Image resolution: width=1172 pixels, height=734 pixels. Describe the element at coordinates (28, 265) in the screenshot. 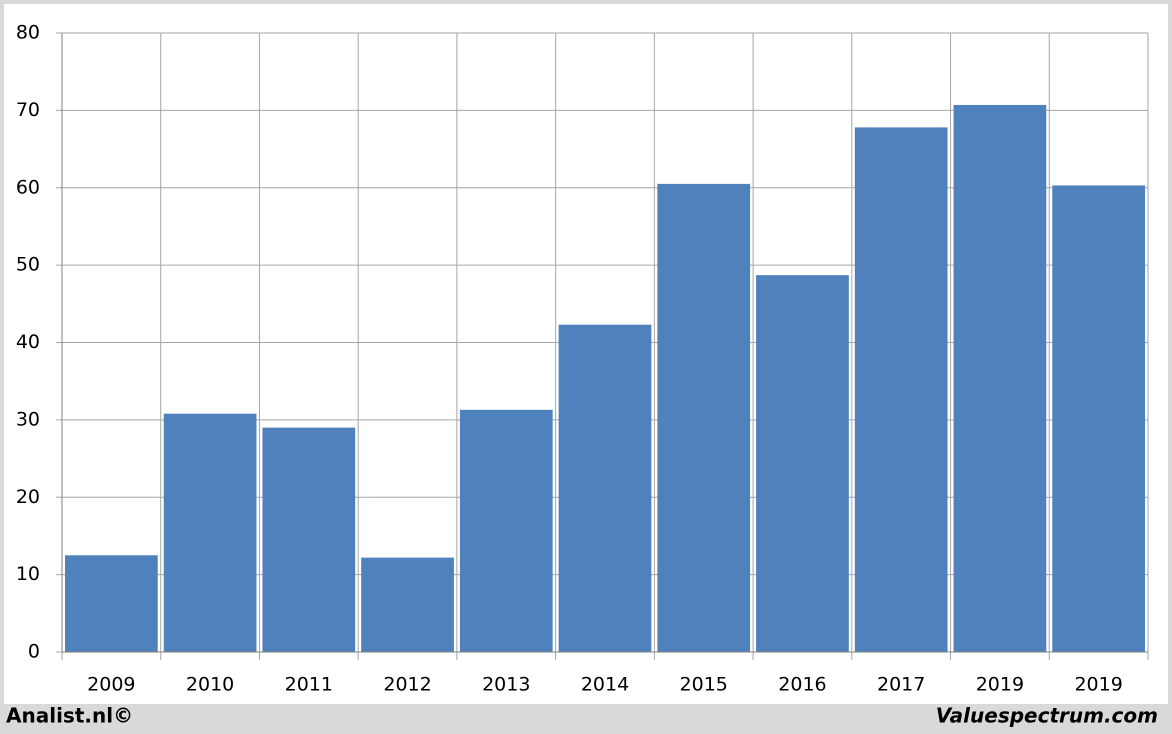

I see `y-tick-label: 50` at that location.